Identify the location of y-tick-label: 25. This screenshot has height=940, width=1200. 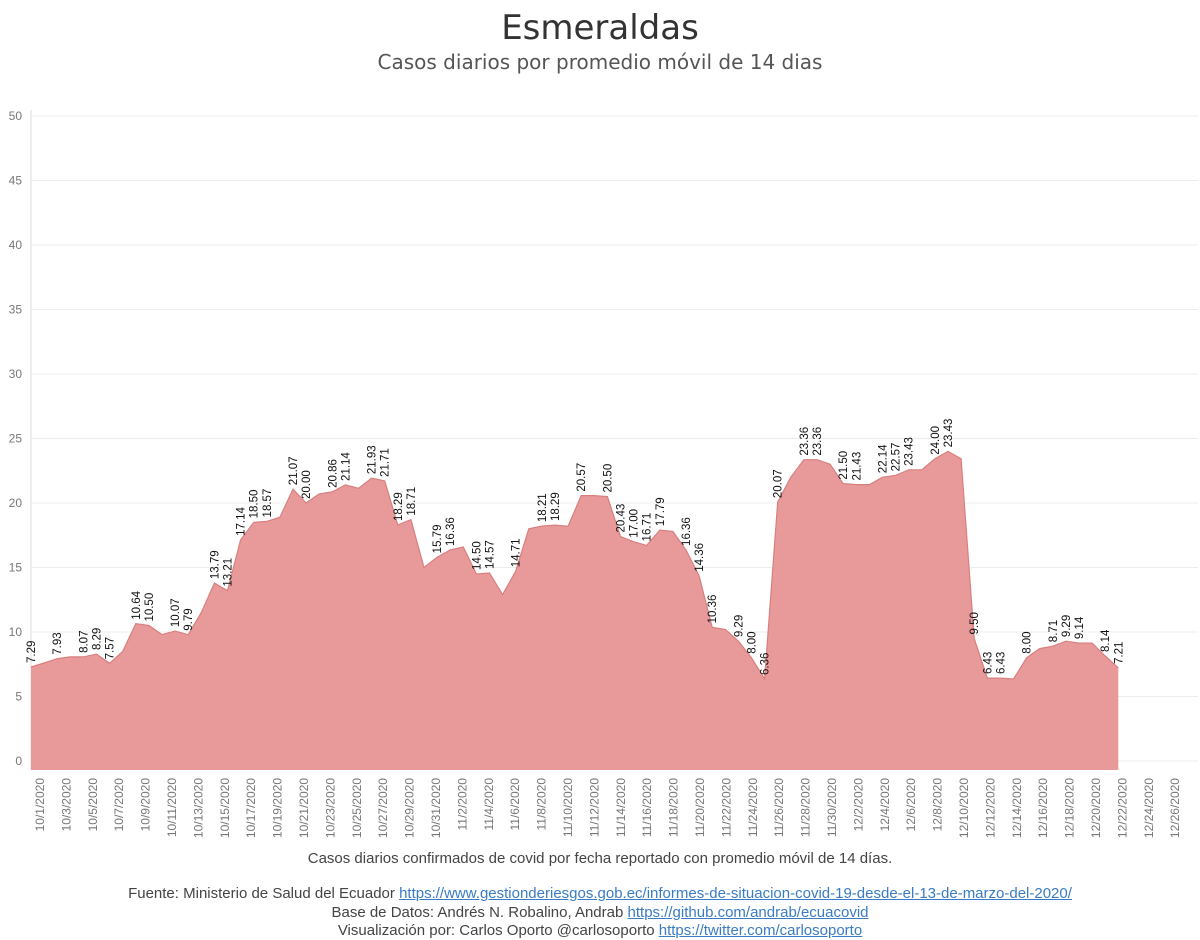
(16, 439).